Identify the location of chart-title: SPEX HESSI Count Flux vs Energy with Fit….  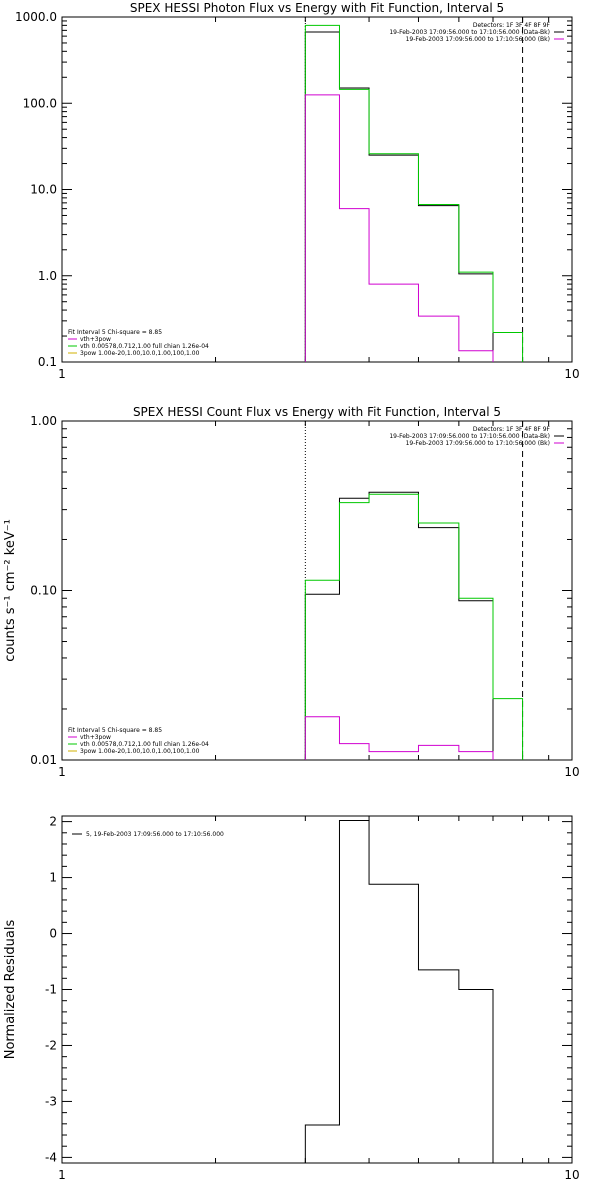
(317, 412).